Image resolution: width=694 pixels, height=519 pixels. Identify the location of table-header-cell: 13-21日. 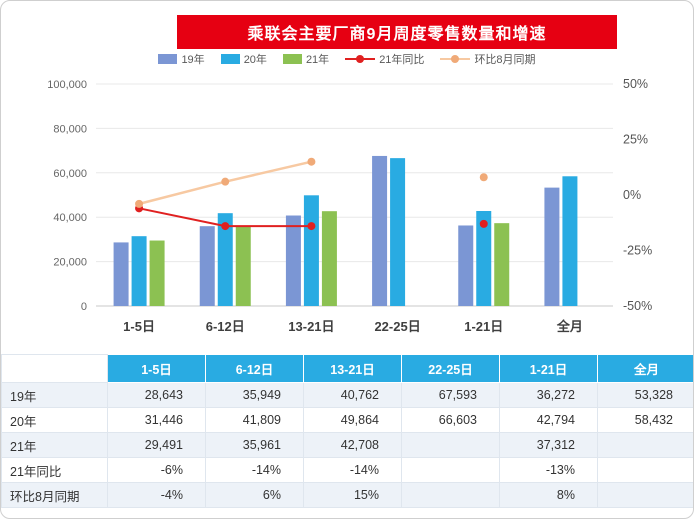
(352, 368).